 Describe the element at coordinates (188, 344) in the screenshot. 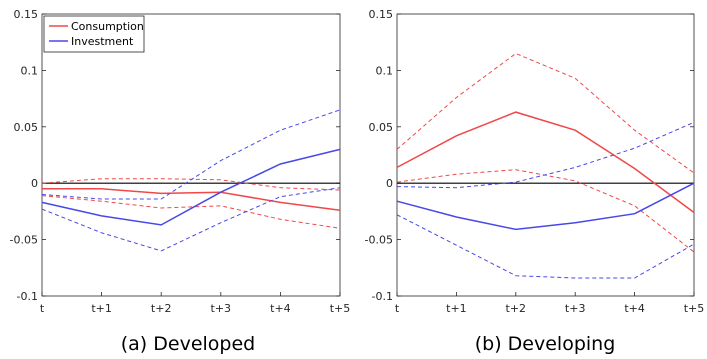

I see `panel-caption: (a) Developed` at that location.